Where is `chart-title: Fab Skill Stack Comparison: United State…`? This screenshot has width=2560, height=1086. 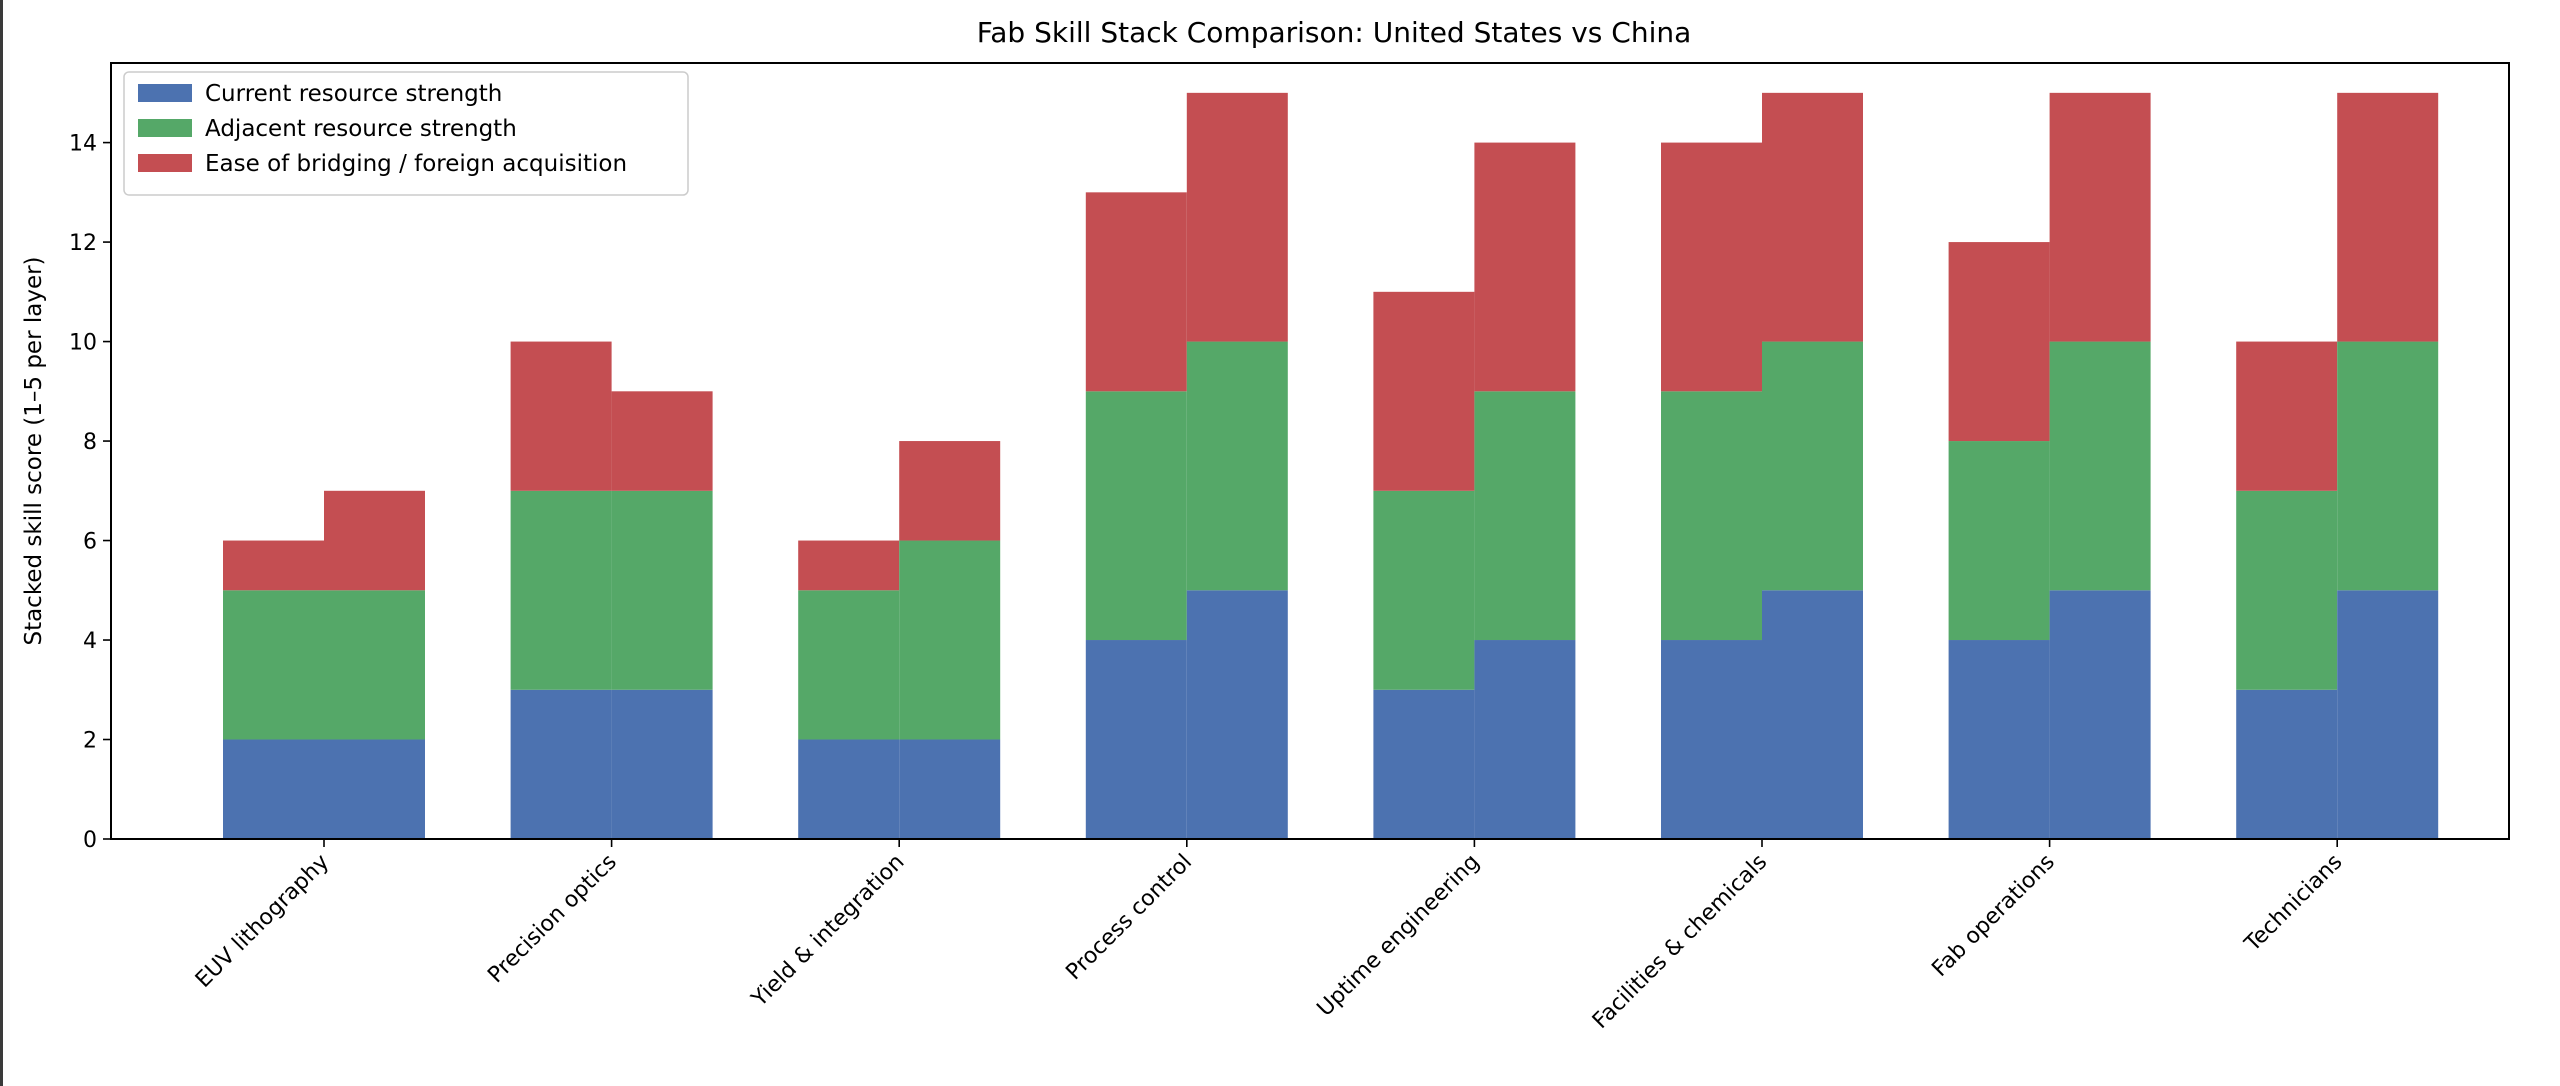 chart-title: Fab Skill Stack Comparison: United State… is located at coordinates (1334, 32).